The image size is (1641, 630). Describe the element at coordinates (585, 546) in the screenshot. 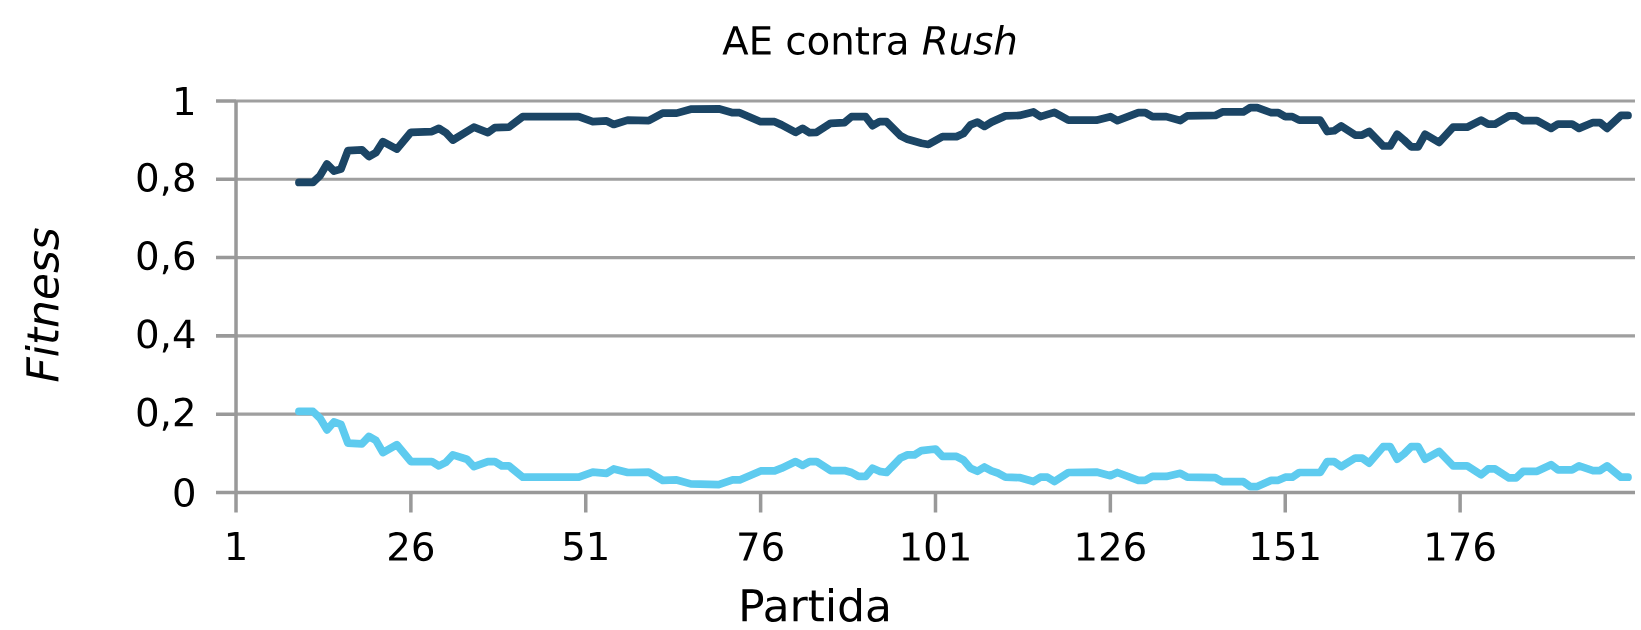

I see `x-tick-label: 51` at that location.